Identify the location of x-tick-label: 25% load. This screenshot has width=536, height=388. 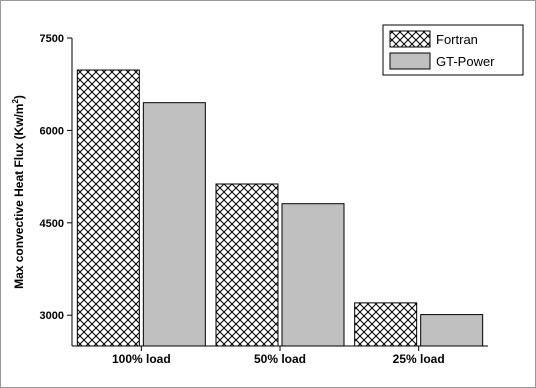
(419, 359).